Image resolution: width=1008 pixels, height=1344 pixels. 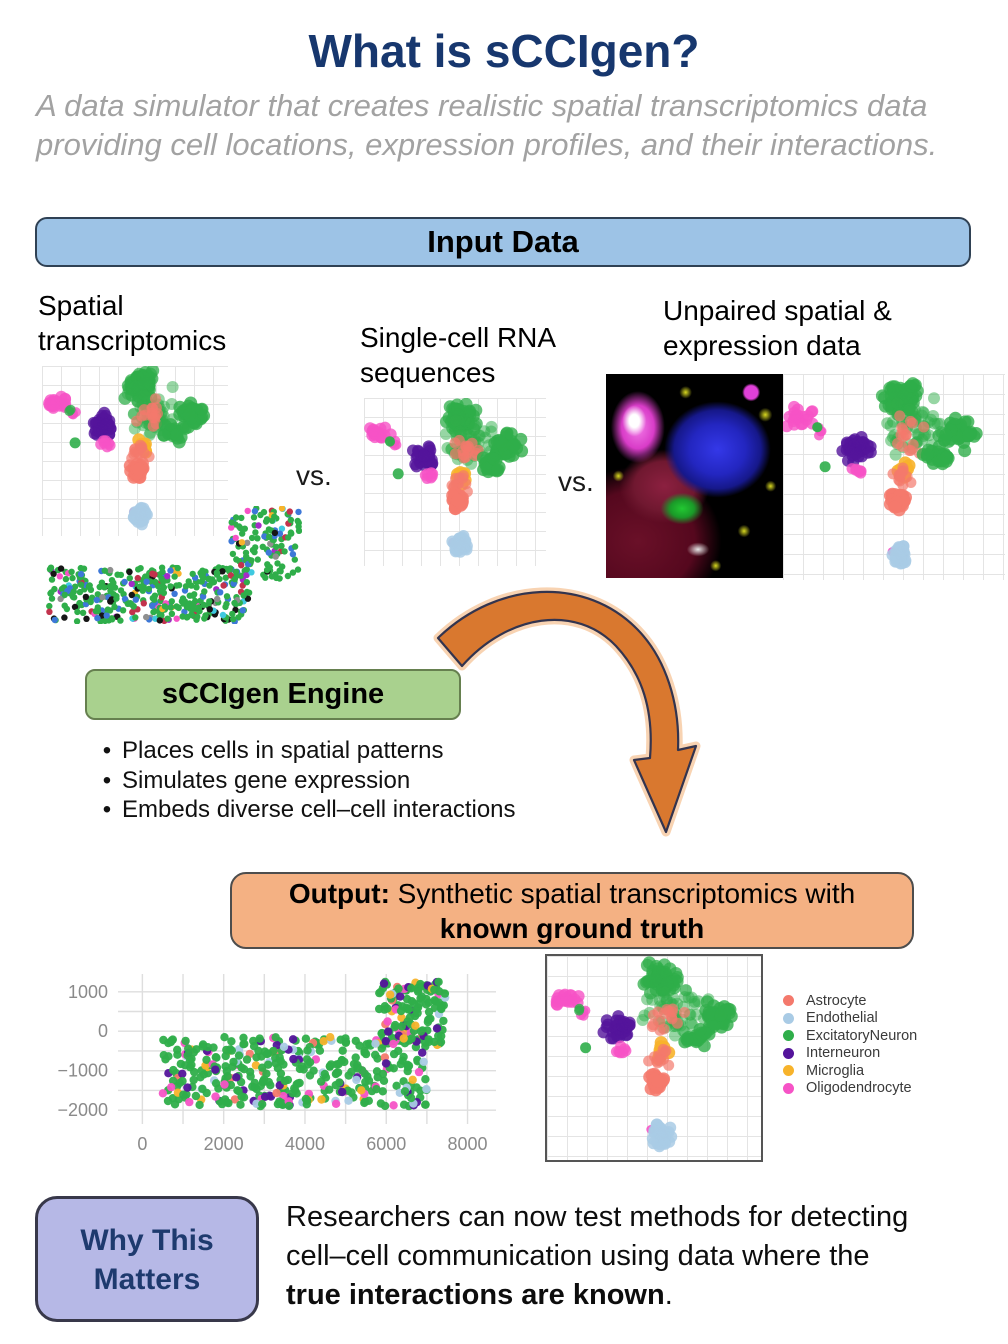 I want to click on legend-item: Interneuron, so click(x=893, y=1054).